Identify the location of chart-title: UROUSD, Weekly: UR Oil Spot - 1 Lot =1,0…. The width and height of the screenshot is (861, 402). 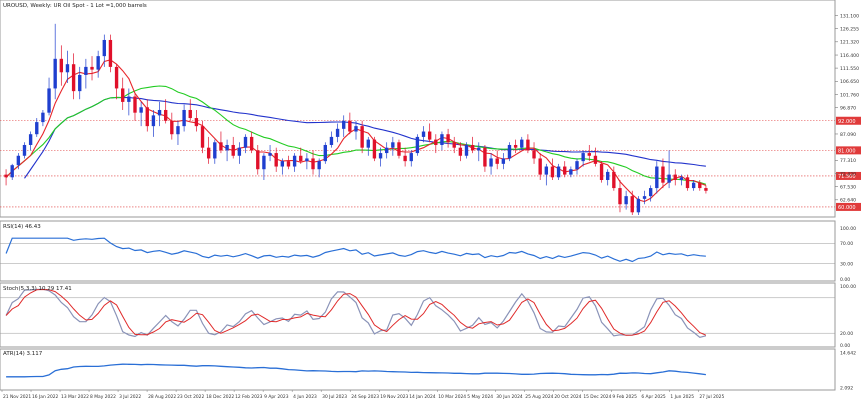
(75, 6).